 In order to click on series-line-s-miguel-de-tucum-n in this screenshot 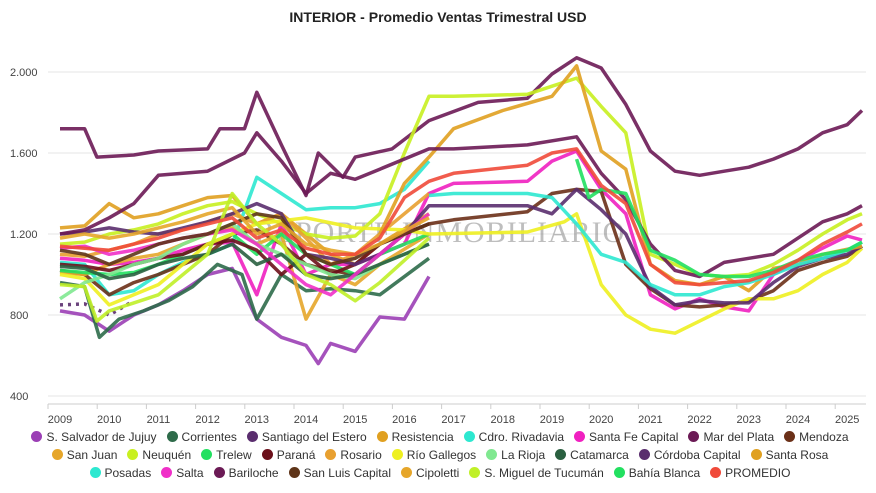, I will do `click(245, 257)`.